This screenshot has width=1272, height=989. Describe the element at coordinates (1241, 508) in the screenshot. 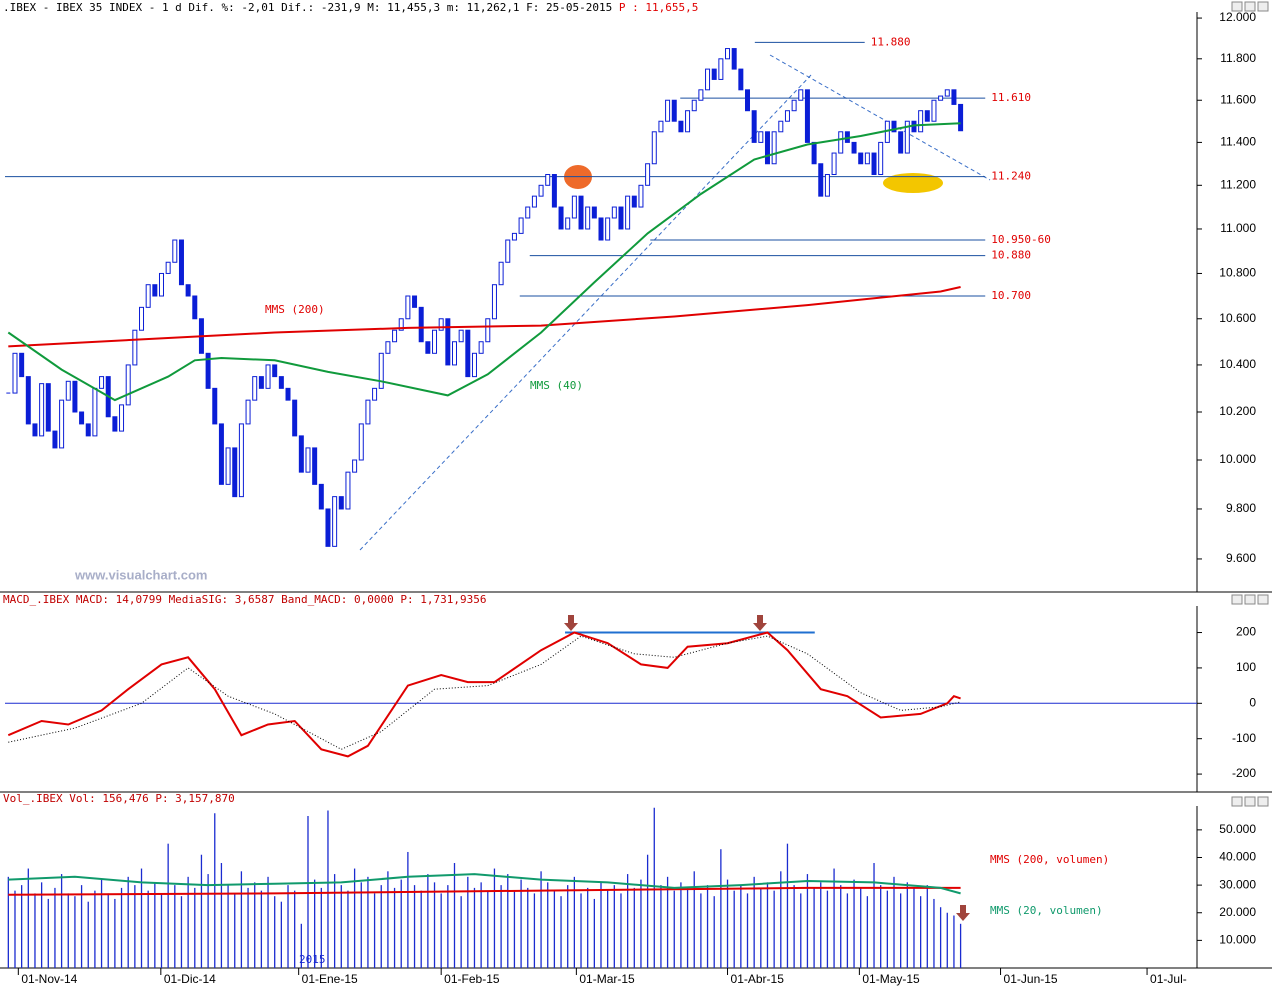

I see `y-tick-label: 9.800` at that location.